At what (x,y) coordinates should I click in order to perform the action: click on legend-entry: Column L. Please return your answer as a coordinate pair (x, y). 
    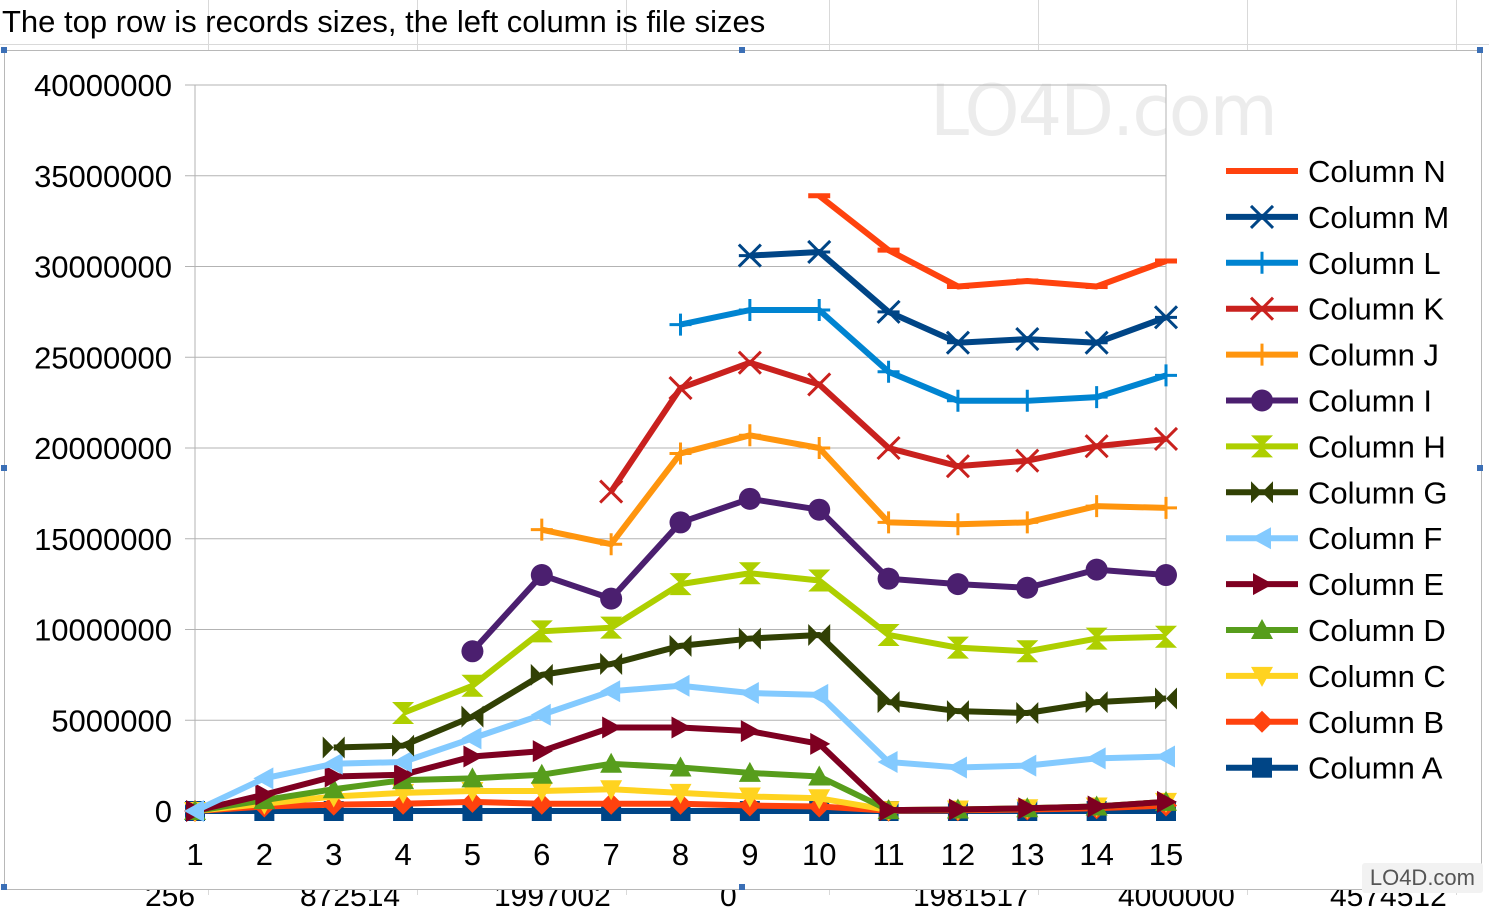
    Looking at the image, I should click on (1333, 263).